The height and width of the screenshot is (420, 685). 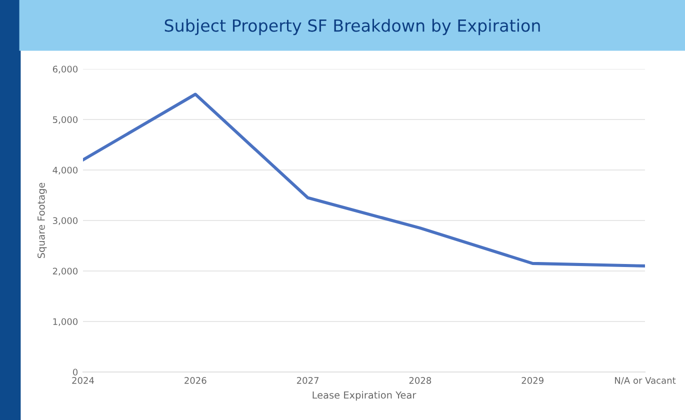 What do you see at coordinates (65, 120) in the screenshot?
I see `y-tick-label: 5,000` at bounding box center [65, 120].